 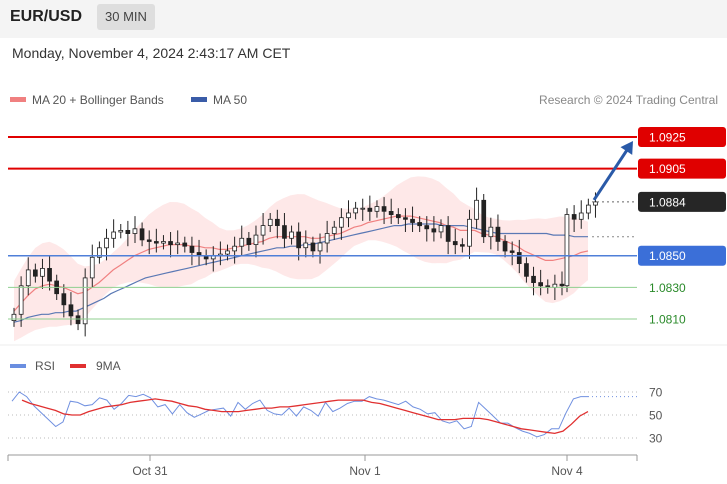 I want to click on time-label-0: Oct 31, so click(x=150, y=471).